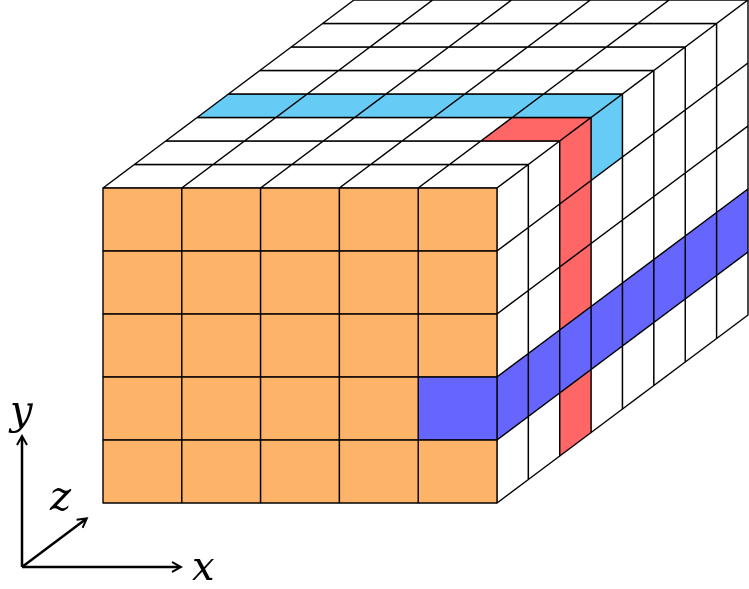 This screenshot has height=589, width=749. What do you see at coordinates (21, 411) in the screenshot?
I see `y-axis-label: y` at bounding box center [21, 411].